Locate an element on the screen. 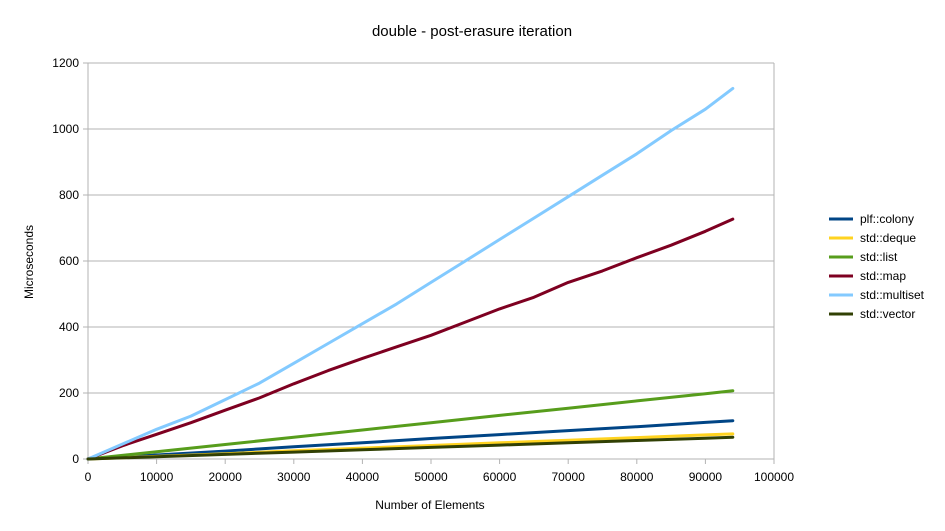 The height and width of the screenshot is (531, 945). chart-title: double - post-erasure iteration is located at coordinates (472, 31).